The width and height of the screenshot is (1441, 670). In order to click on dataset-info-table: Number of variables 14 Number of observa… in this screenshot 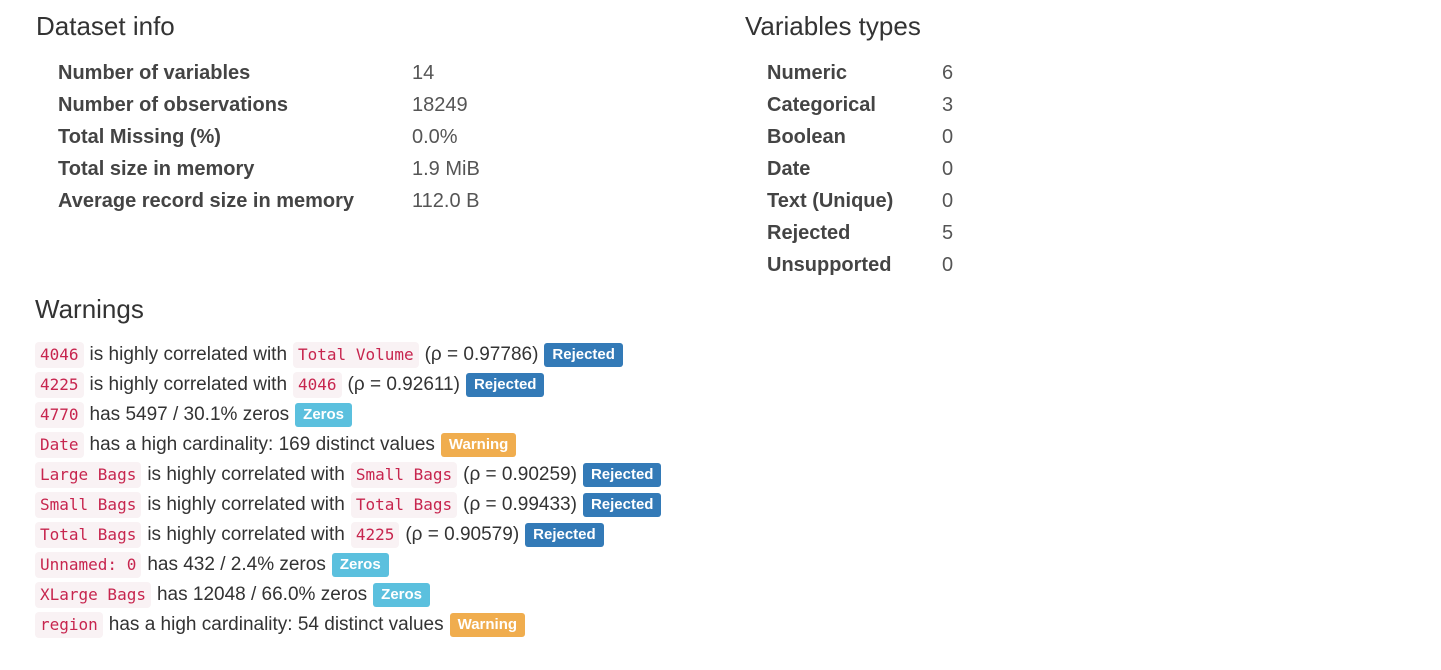, I will do `click(269, 137)`.